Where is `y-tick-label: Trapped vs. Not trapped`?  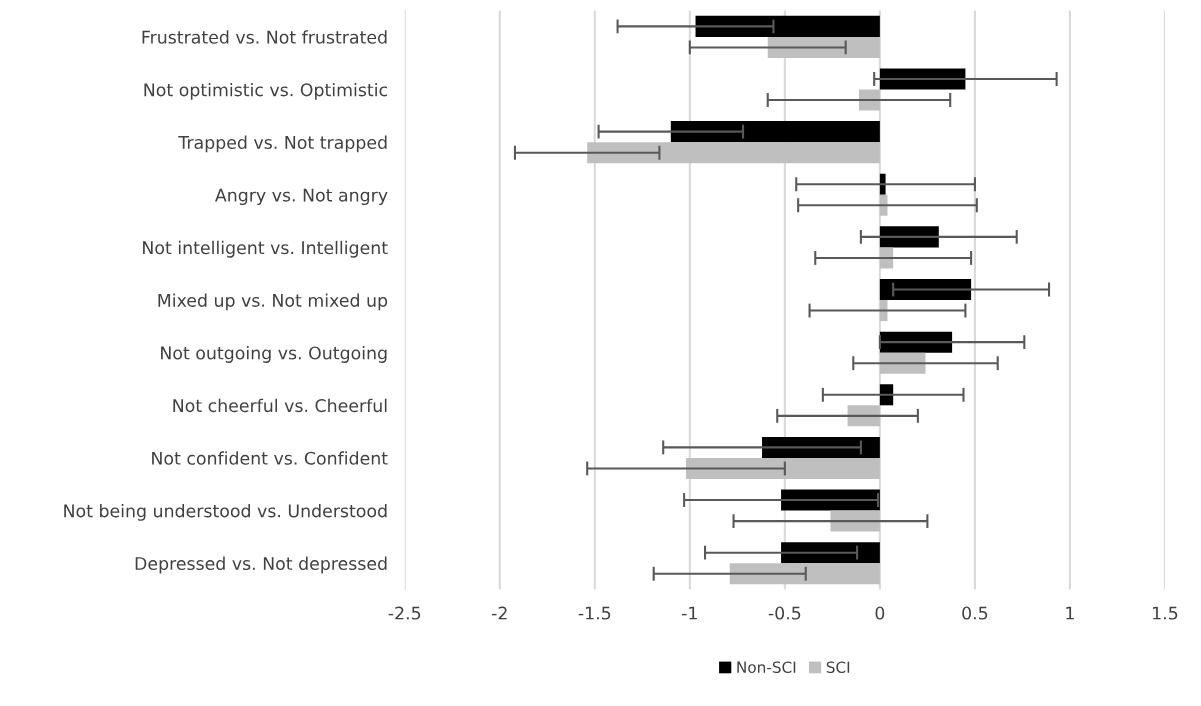
y-tick-label: Trapped vs. Not trapped is located at coordinates (282, 144).